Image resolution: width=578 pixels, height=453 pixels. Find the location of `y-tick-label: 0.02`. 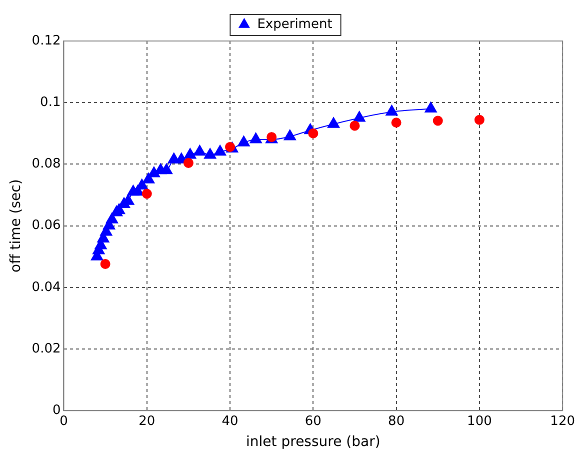

y-tick-label: 0.02 is located at coordinates (46, 348).